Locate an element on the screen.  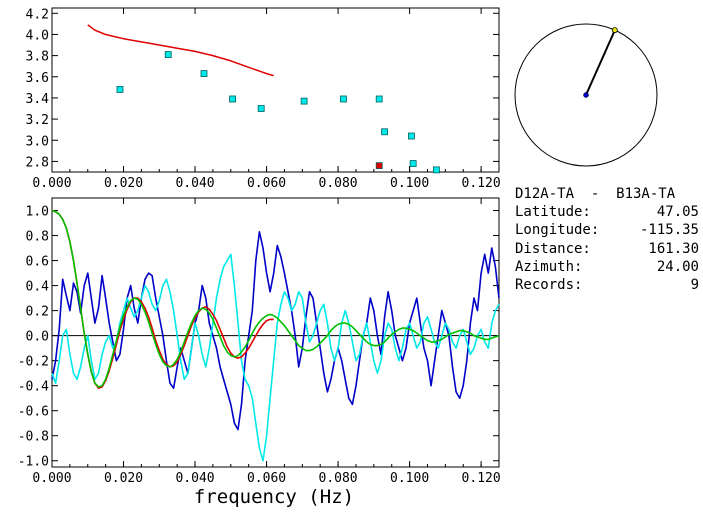
y-tick-label: 4.2 is located at coordinates (37, 14).